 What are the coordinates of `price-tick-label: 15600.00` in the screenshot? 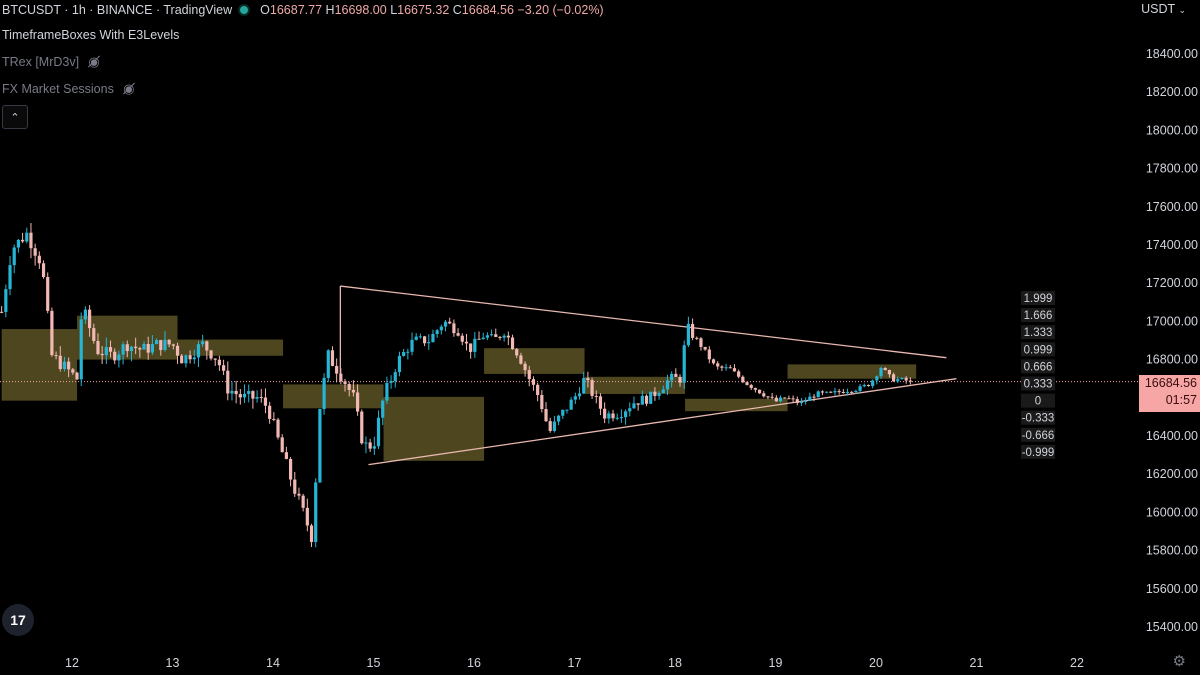 It's located at (1172, 589).